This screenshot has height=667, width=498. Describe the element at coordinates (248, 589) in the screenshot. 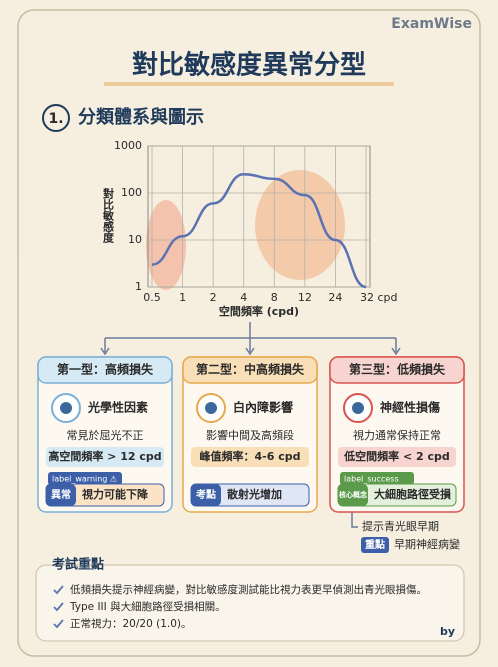

I see `note-item: 低頻損失提示神經病變，對比敏感度測試能比視力表更早偵測出青光眼損傷。` at that location.